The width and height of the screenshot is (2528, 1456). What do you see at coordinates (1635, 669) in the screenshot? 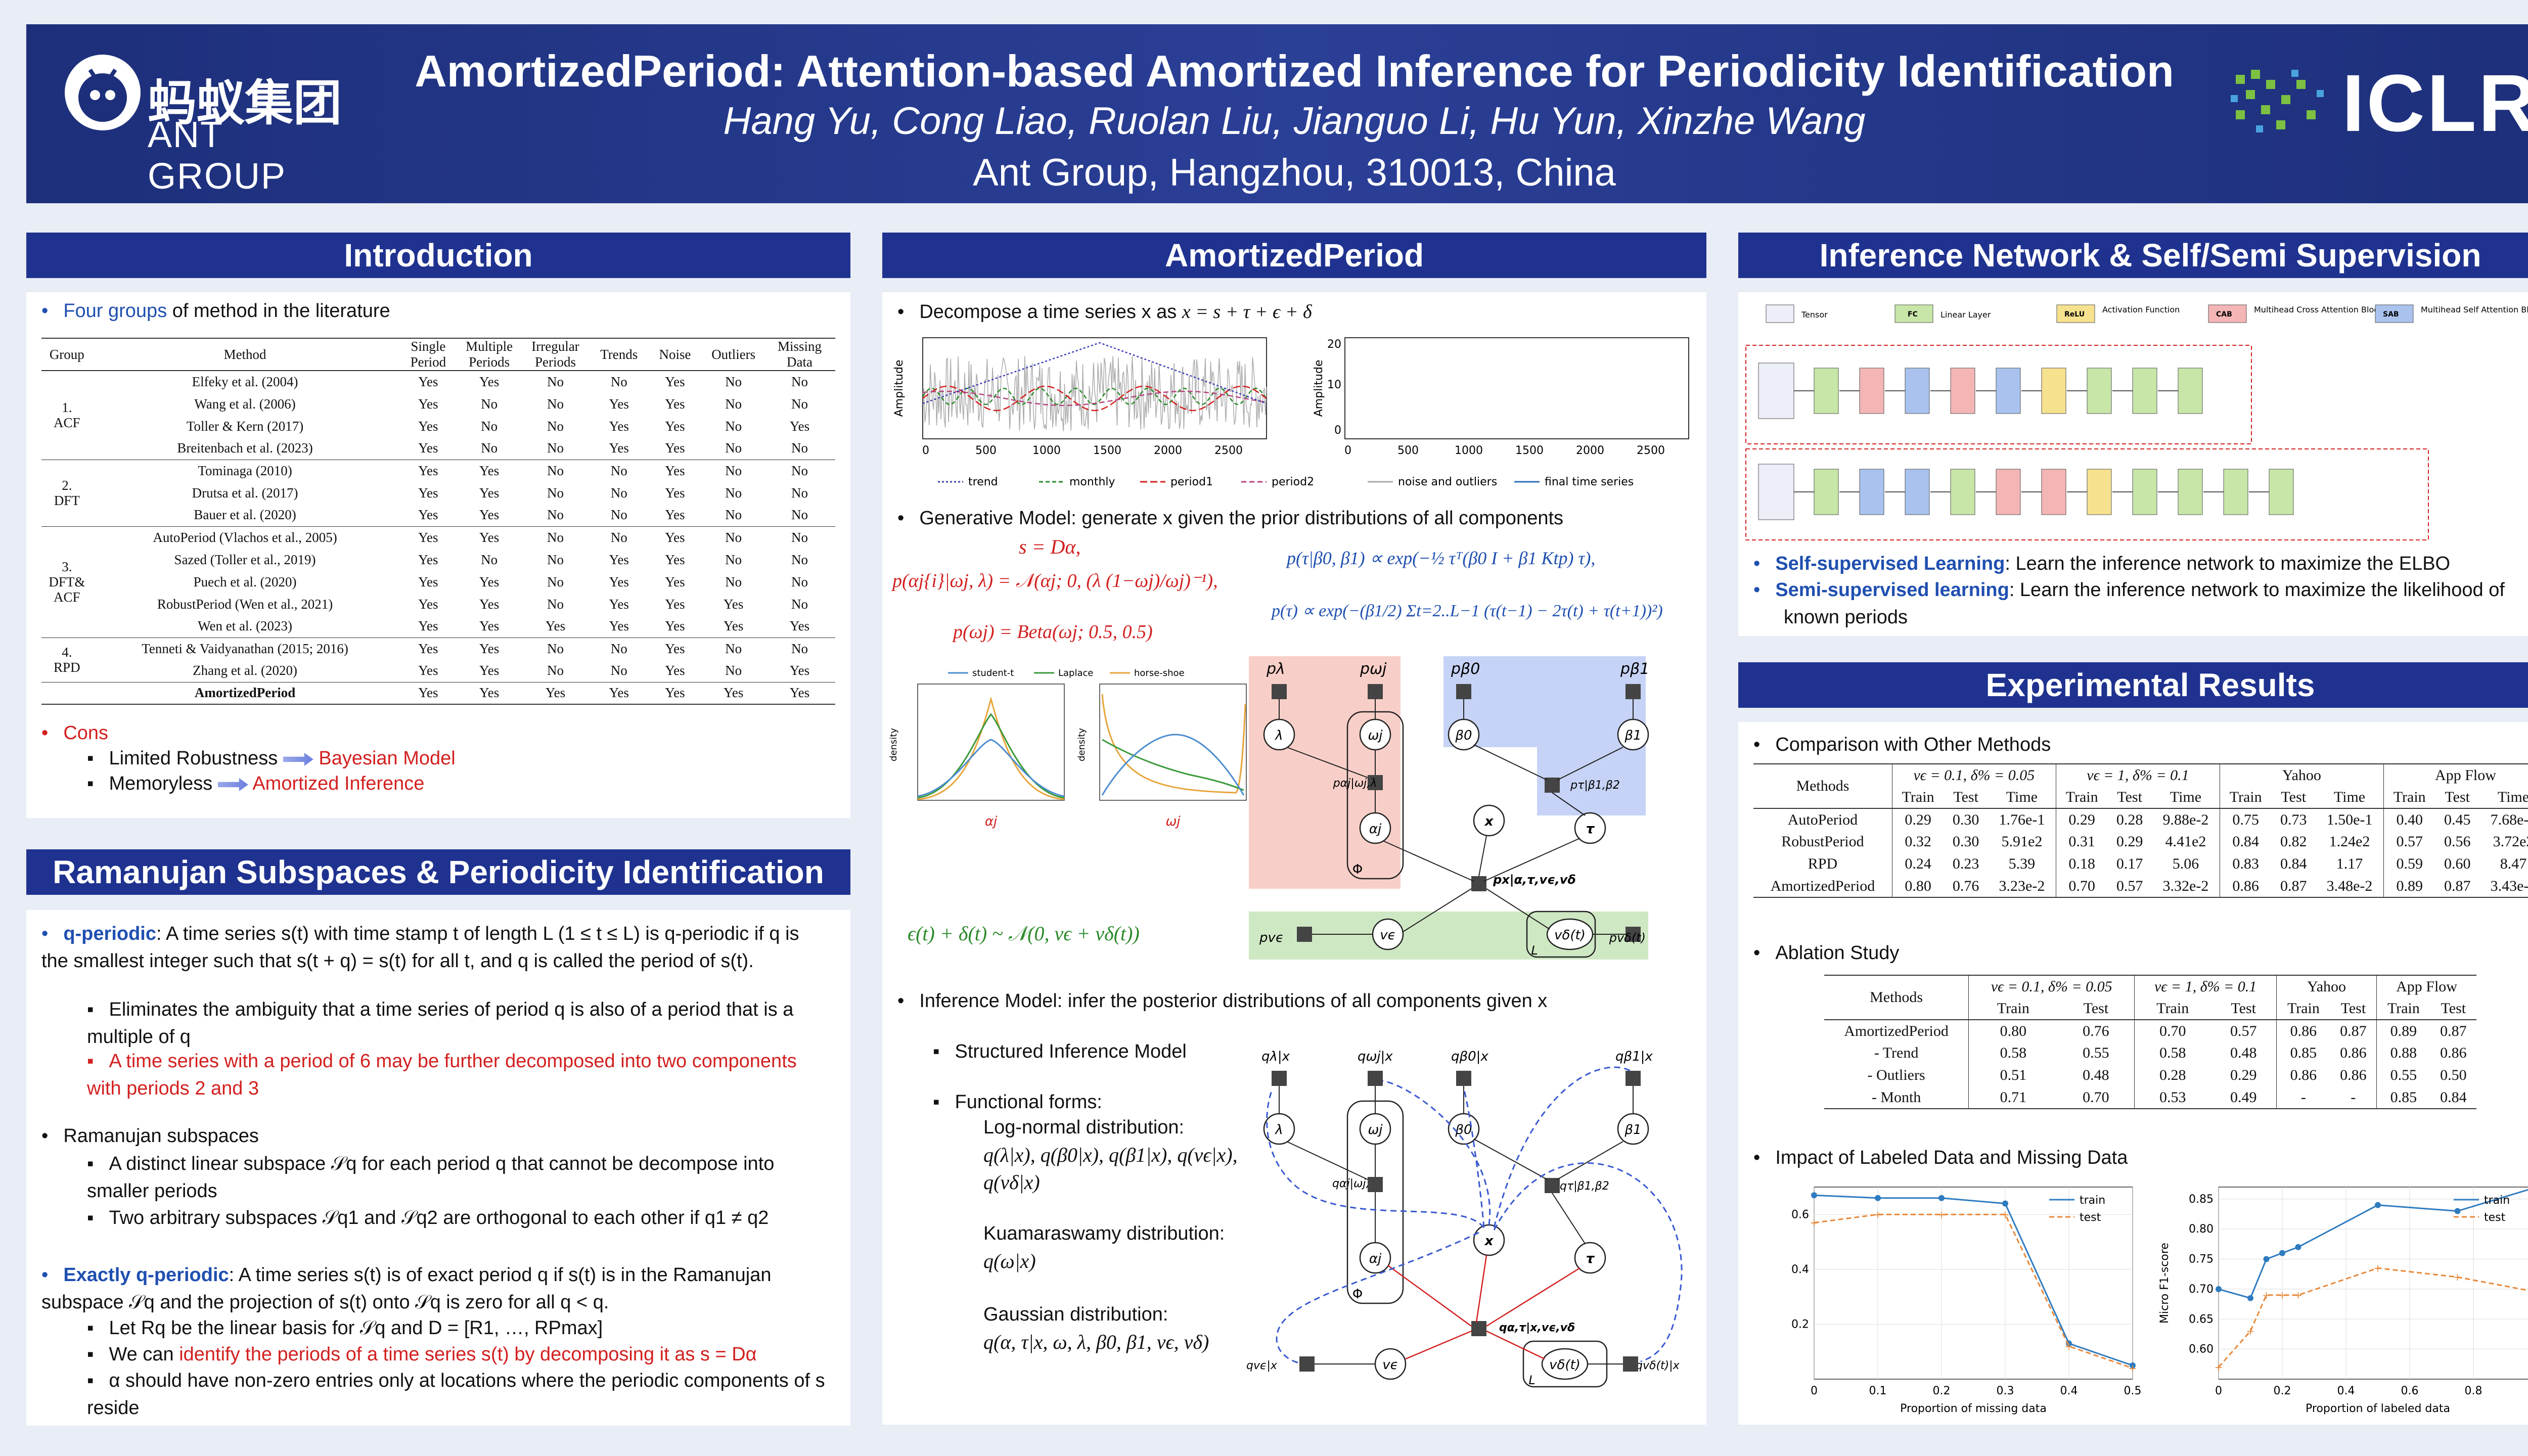
I see `node-p-beta1: pβ1` at bounding box center [1635, 669].